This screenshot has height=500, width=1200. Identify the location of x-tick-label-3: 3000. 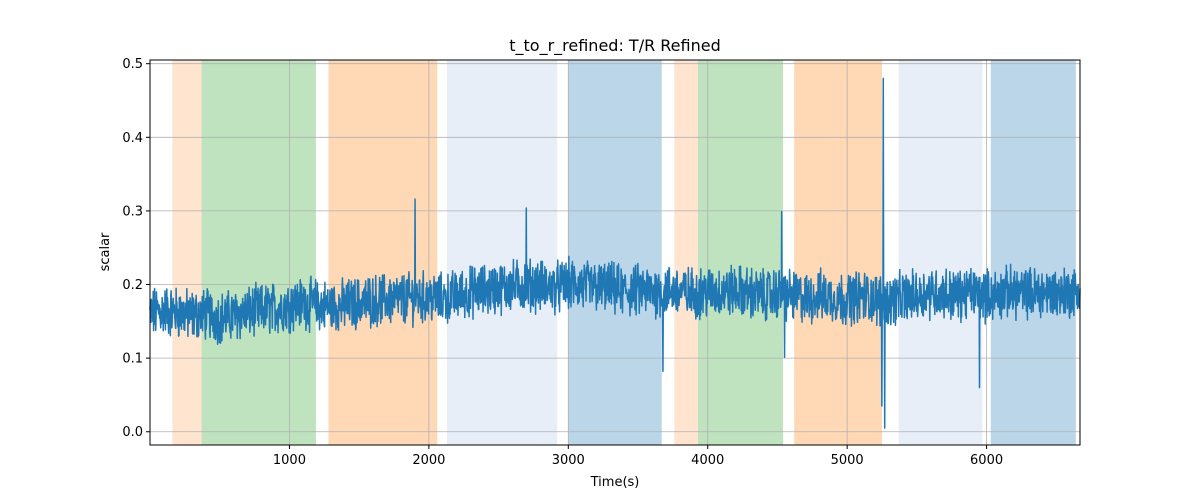
(568, 460).